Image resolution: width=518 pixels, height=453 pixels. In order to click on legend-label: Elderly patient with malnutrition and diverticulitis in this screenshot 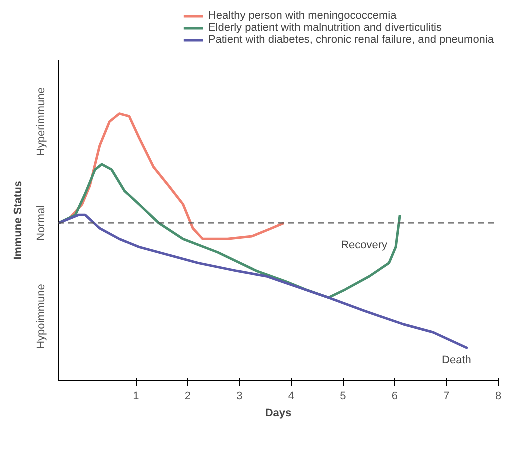, I will do `click(325, 28)`.